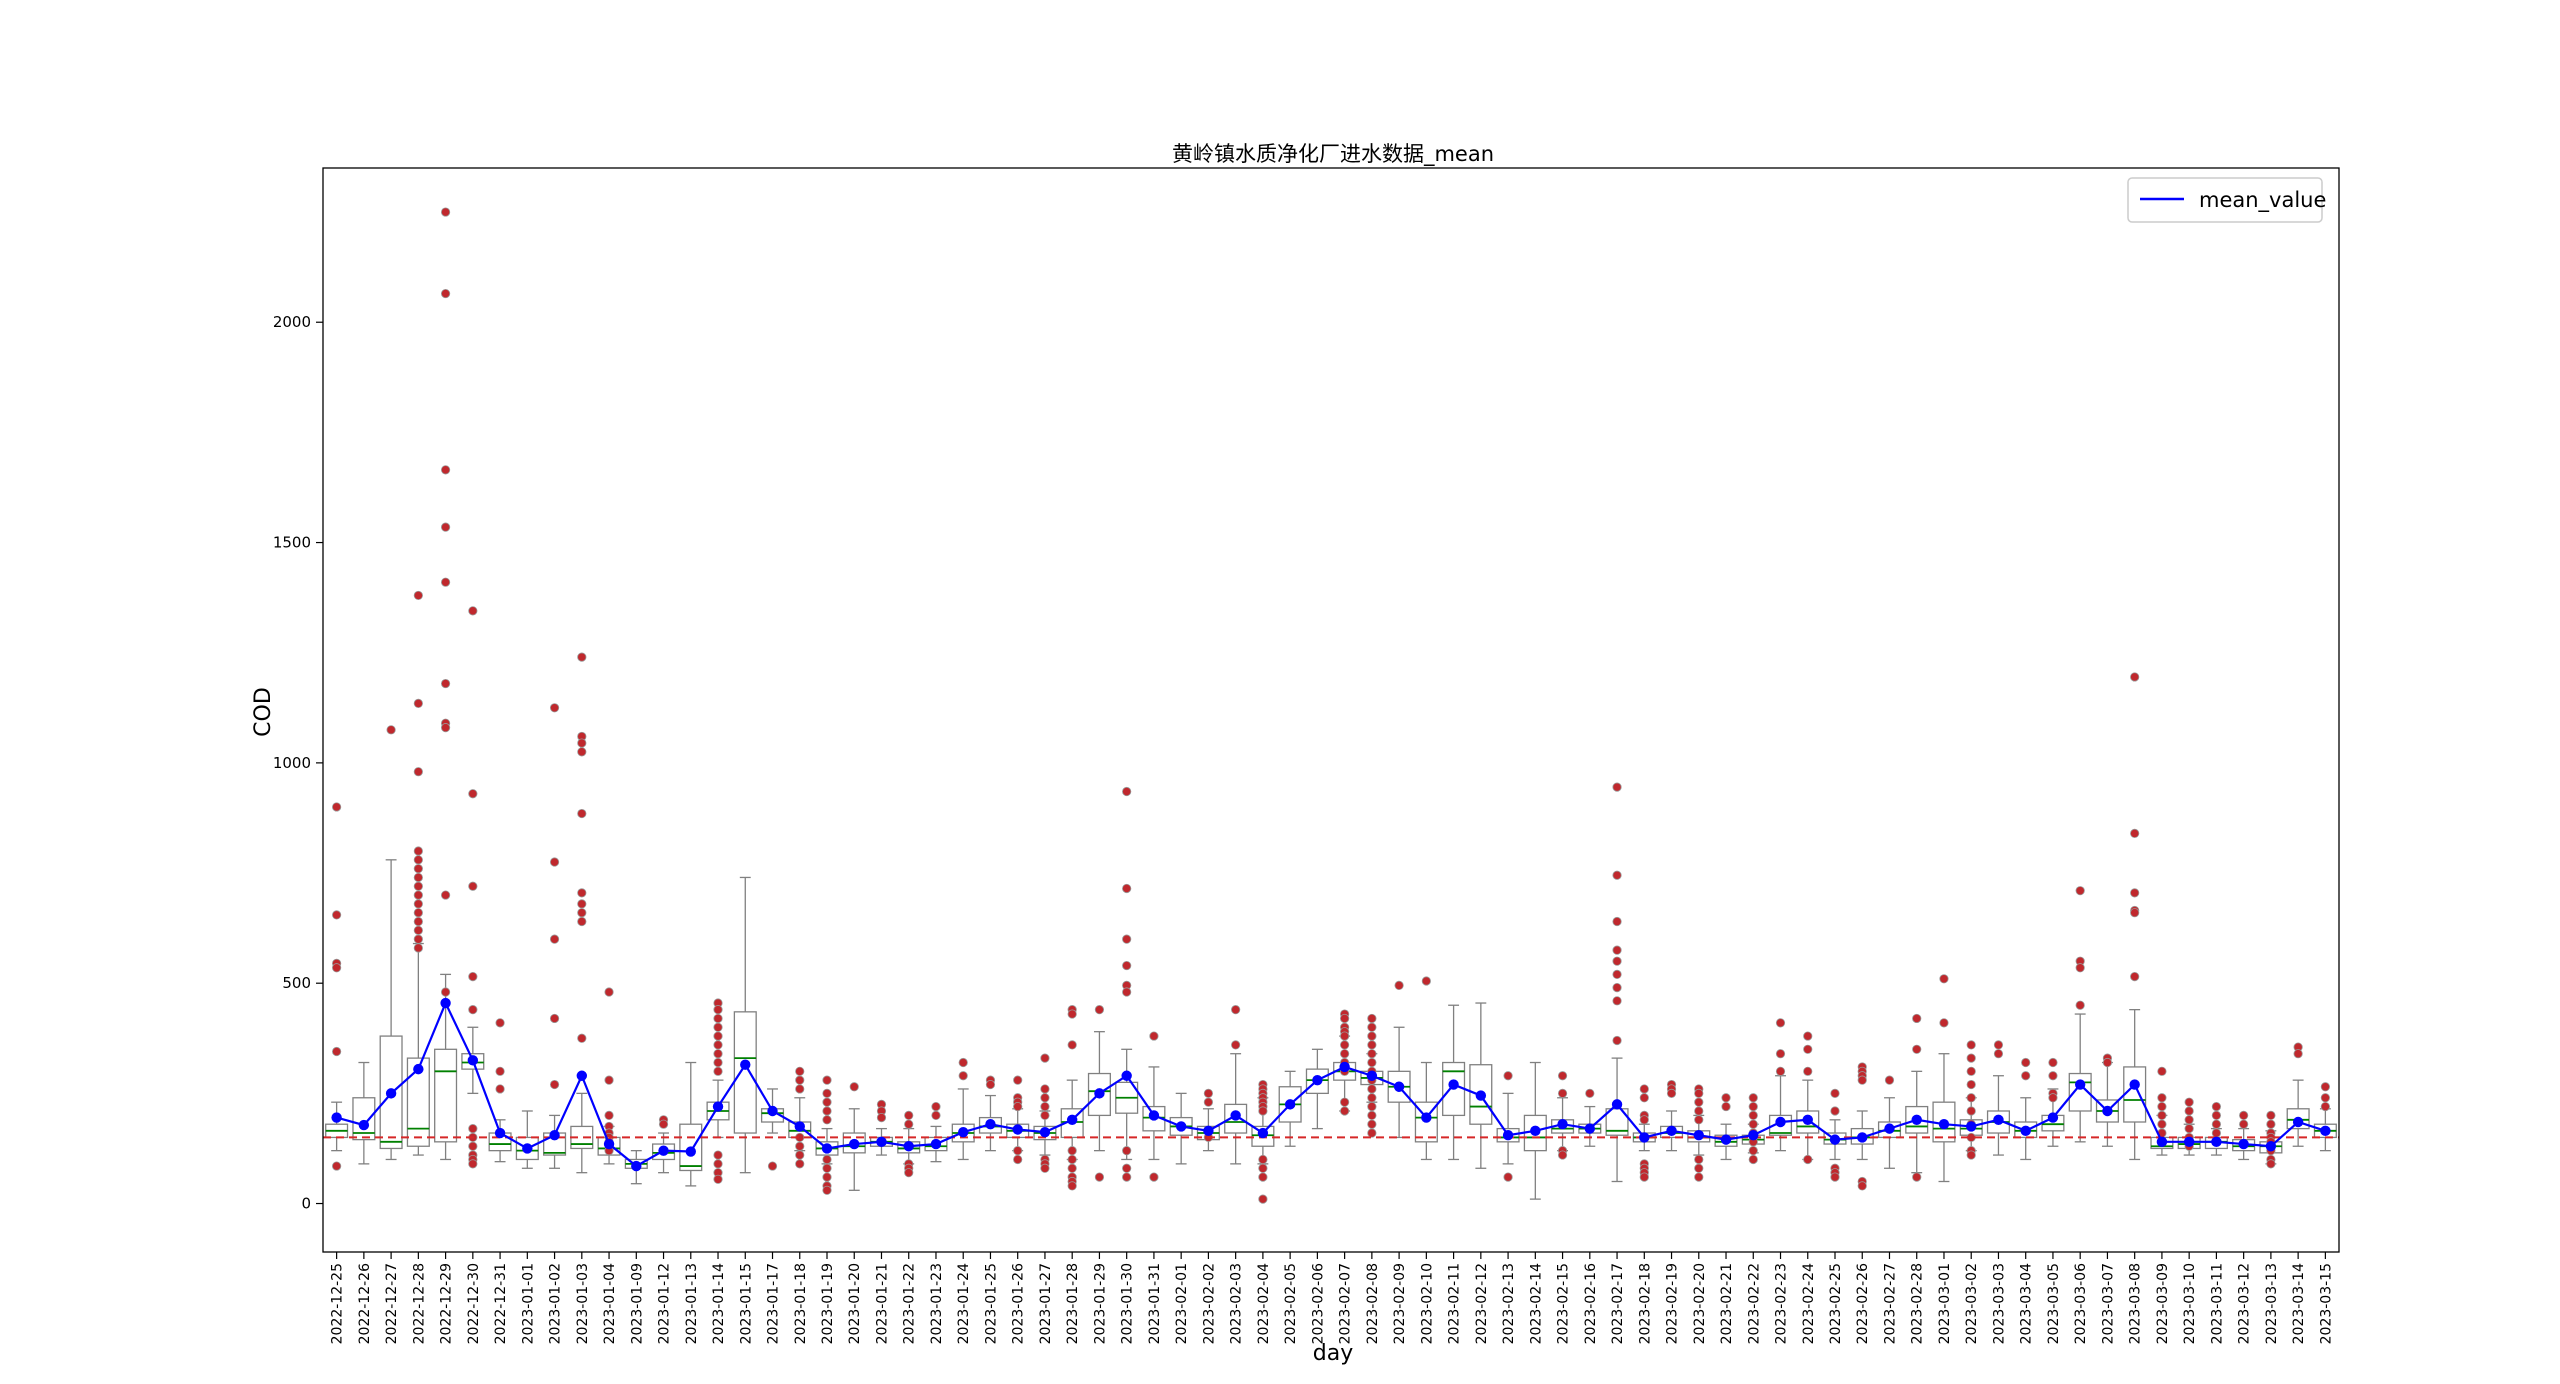 Image resolution: width=2560 pixels, height=1384 pixels. Describe the element at coordinates (2262, 200) in the screenshot. I see `legend-mean-value-label: mean_value` at that location.